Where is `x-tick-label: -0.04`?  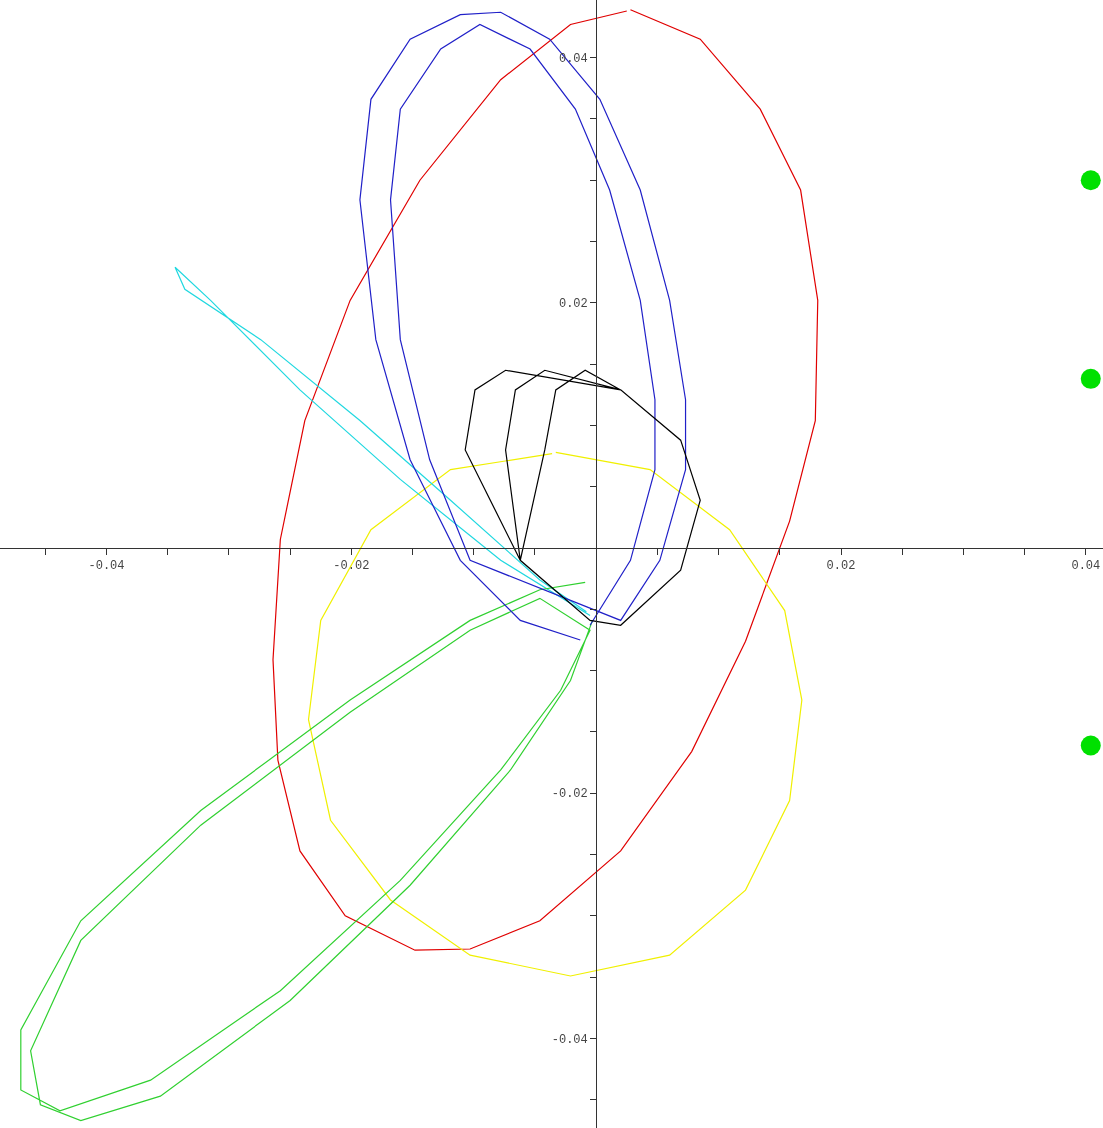 x-tick-label: -0.04 is located at coordinates (106, 566).